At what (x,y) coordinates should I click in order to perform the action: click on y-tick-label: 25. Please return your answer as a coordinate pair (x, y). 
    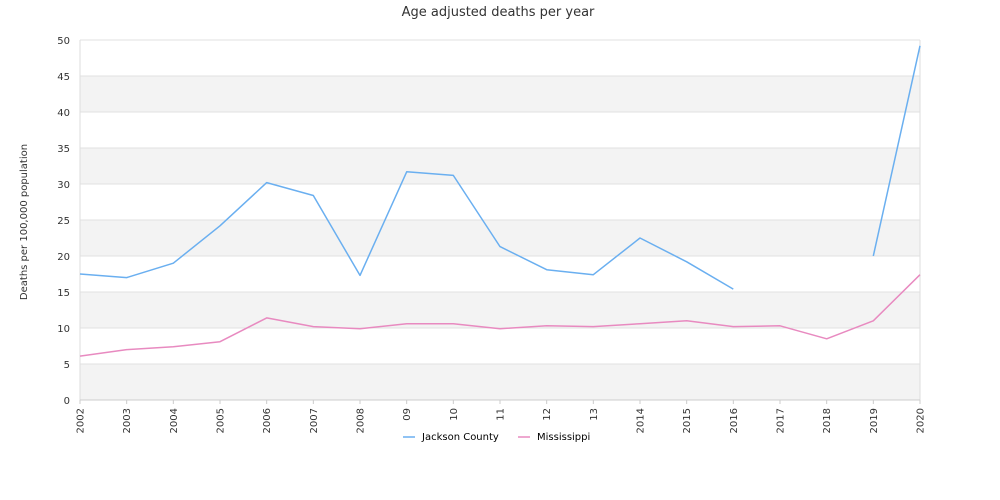
    Looking at the image, I should click on (63, 221).